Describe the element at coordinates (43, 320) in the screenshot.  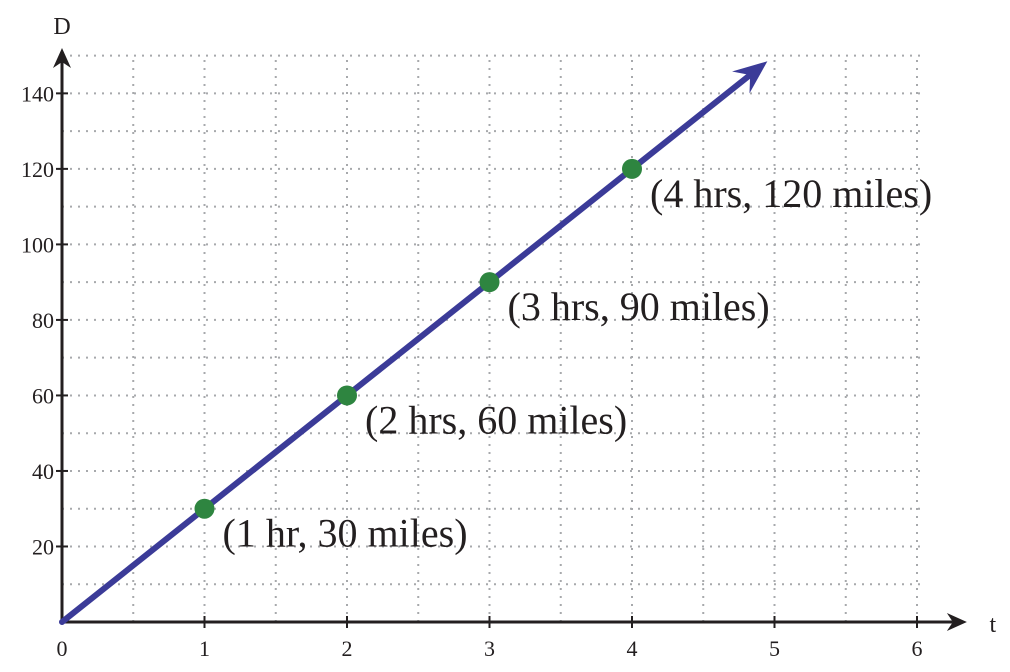
I see `y-tick-label: 80` at that location.